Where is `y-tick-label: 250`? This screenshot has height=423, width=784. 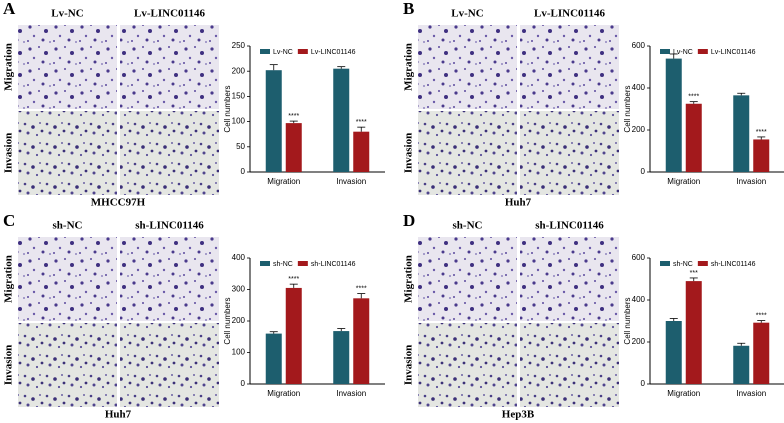 y-tick-label: 250 is located at coordinates (239, 45).